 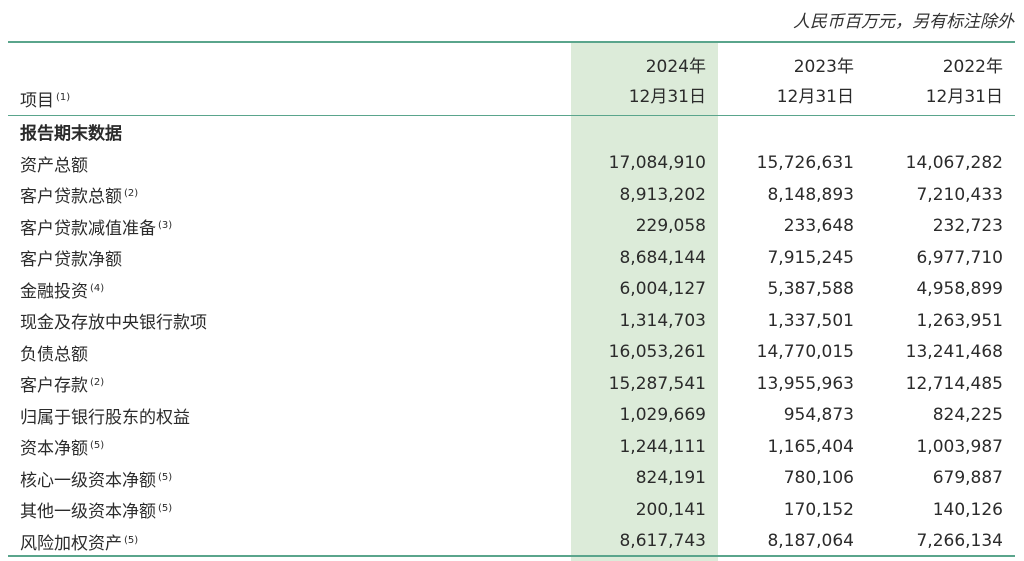 What do you see at coordinates (662, 415) in the screenshot?
I see `value-cell: 1,029,669` at bounding box center [662, 415].